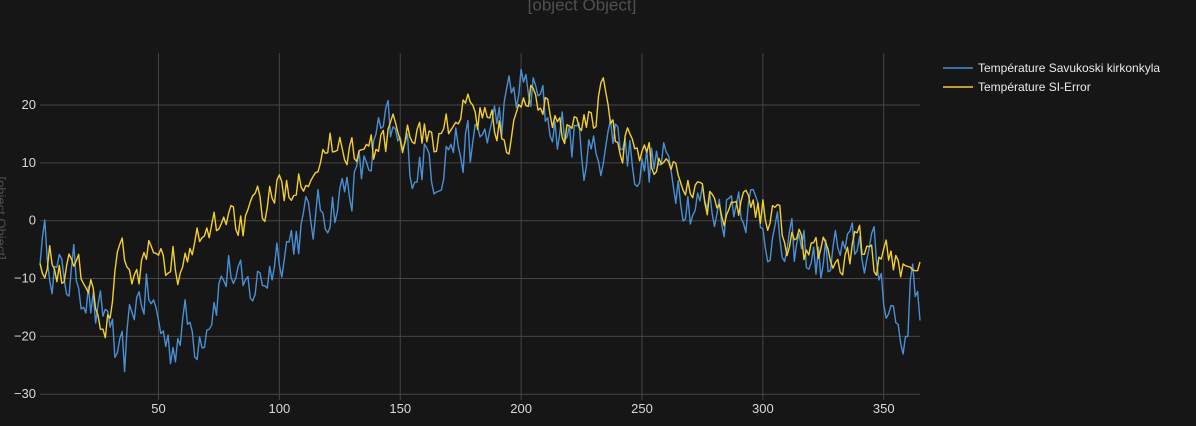 The width and height of the screenshot is (1196, 426). Describe the element at coordinates (158, 408) in the screenshot. I see `x-tick-label-50: 50` at that location.